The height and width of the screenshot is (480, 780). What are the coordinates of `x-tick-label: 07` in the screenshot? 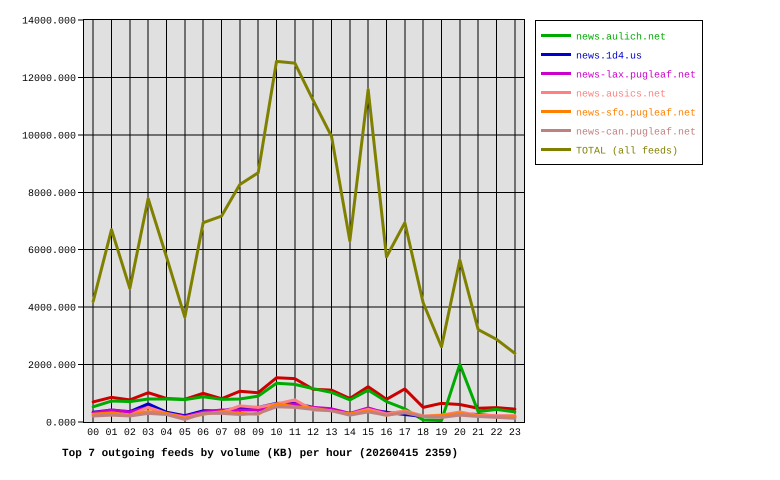 It's located at (221, 433).